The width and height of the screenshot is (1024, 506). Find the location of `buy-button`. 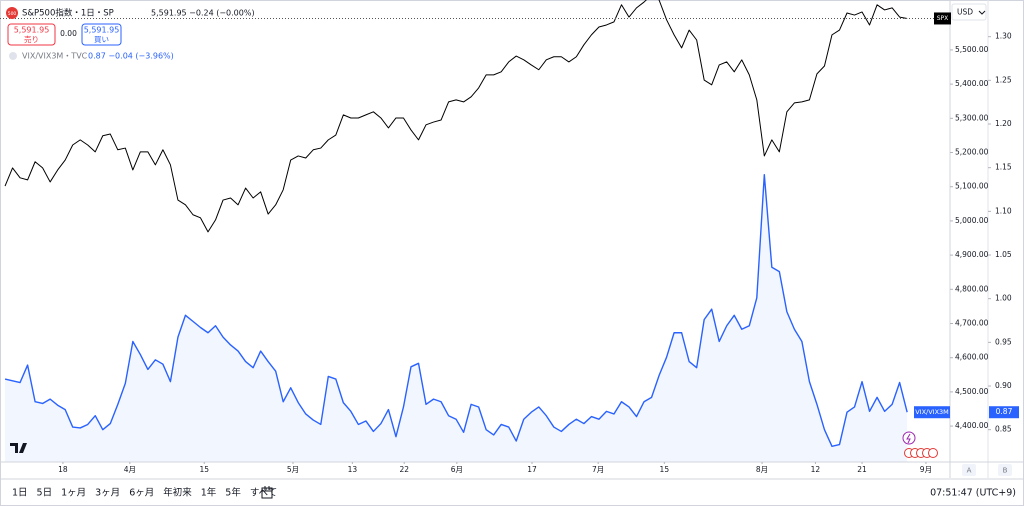

buy-button is located at coordinates (101, 34).